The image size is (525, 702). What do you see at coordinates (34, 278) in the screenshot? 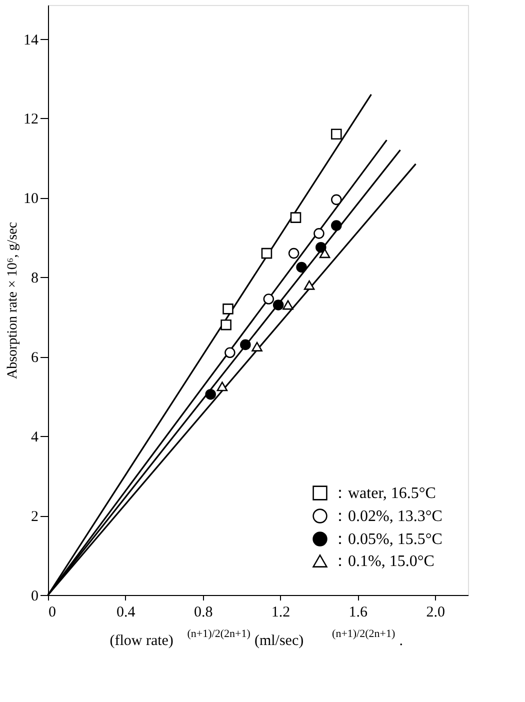
I see `y-tick-label: 8` at bounding box center [34, 278].